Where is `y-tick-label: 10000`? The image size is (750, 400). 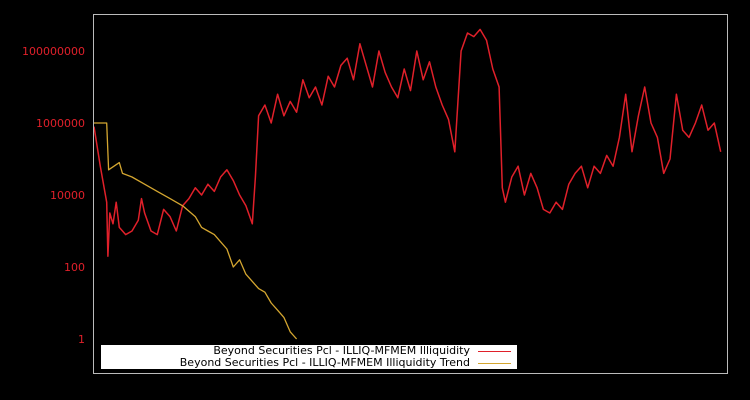 y-tick-label: 10000 is located at coordinates (67, 195).